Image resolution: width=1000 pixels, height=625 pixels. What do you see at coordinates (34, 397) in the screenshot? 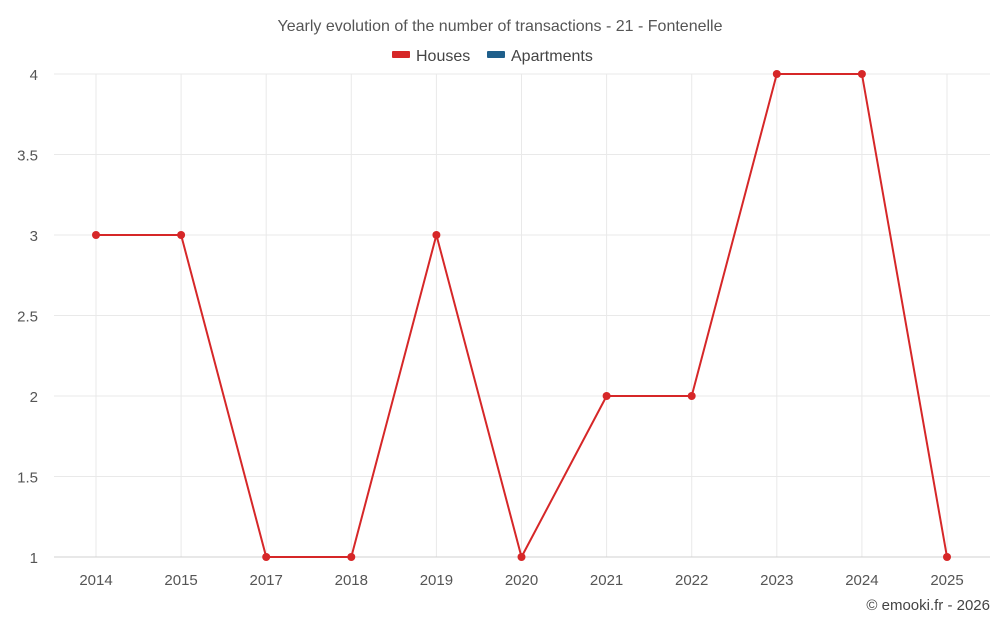
I see `y-tick-label: 2` at bounding box center [34, 397].